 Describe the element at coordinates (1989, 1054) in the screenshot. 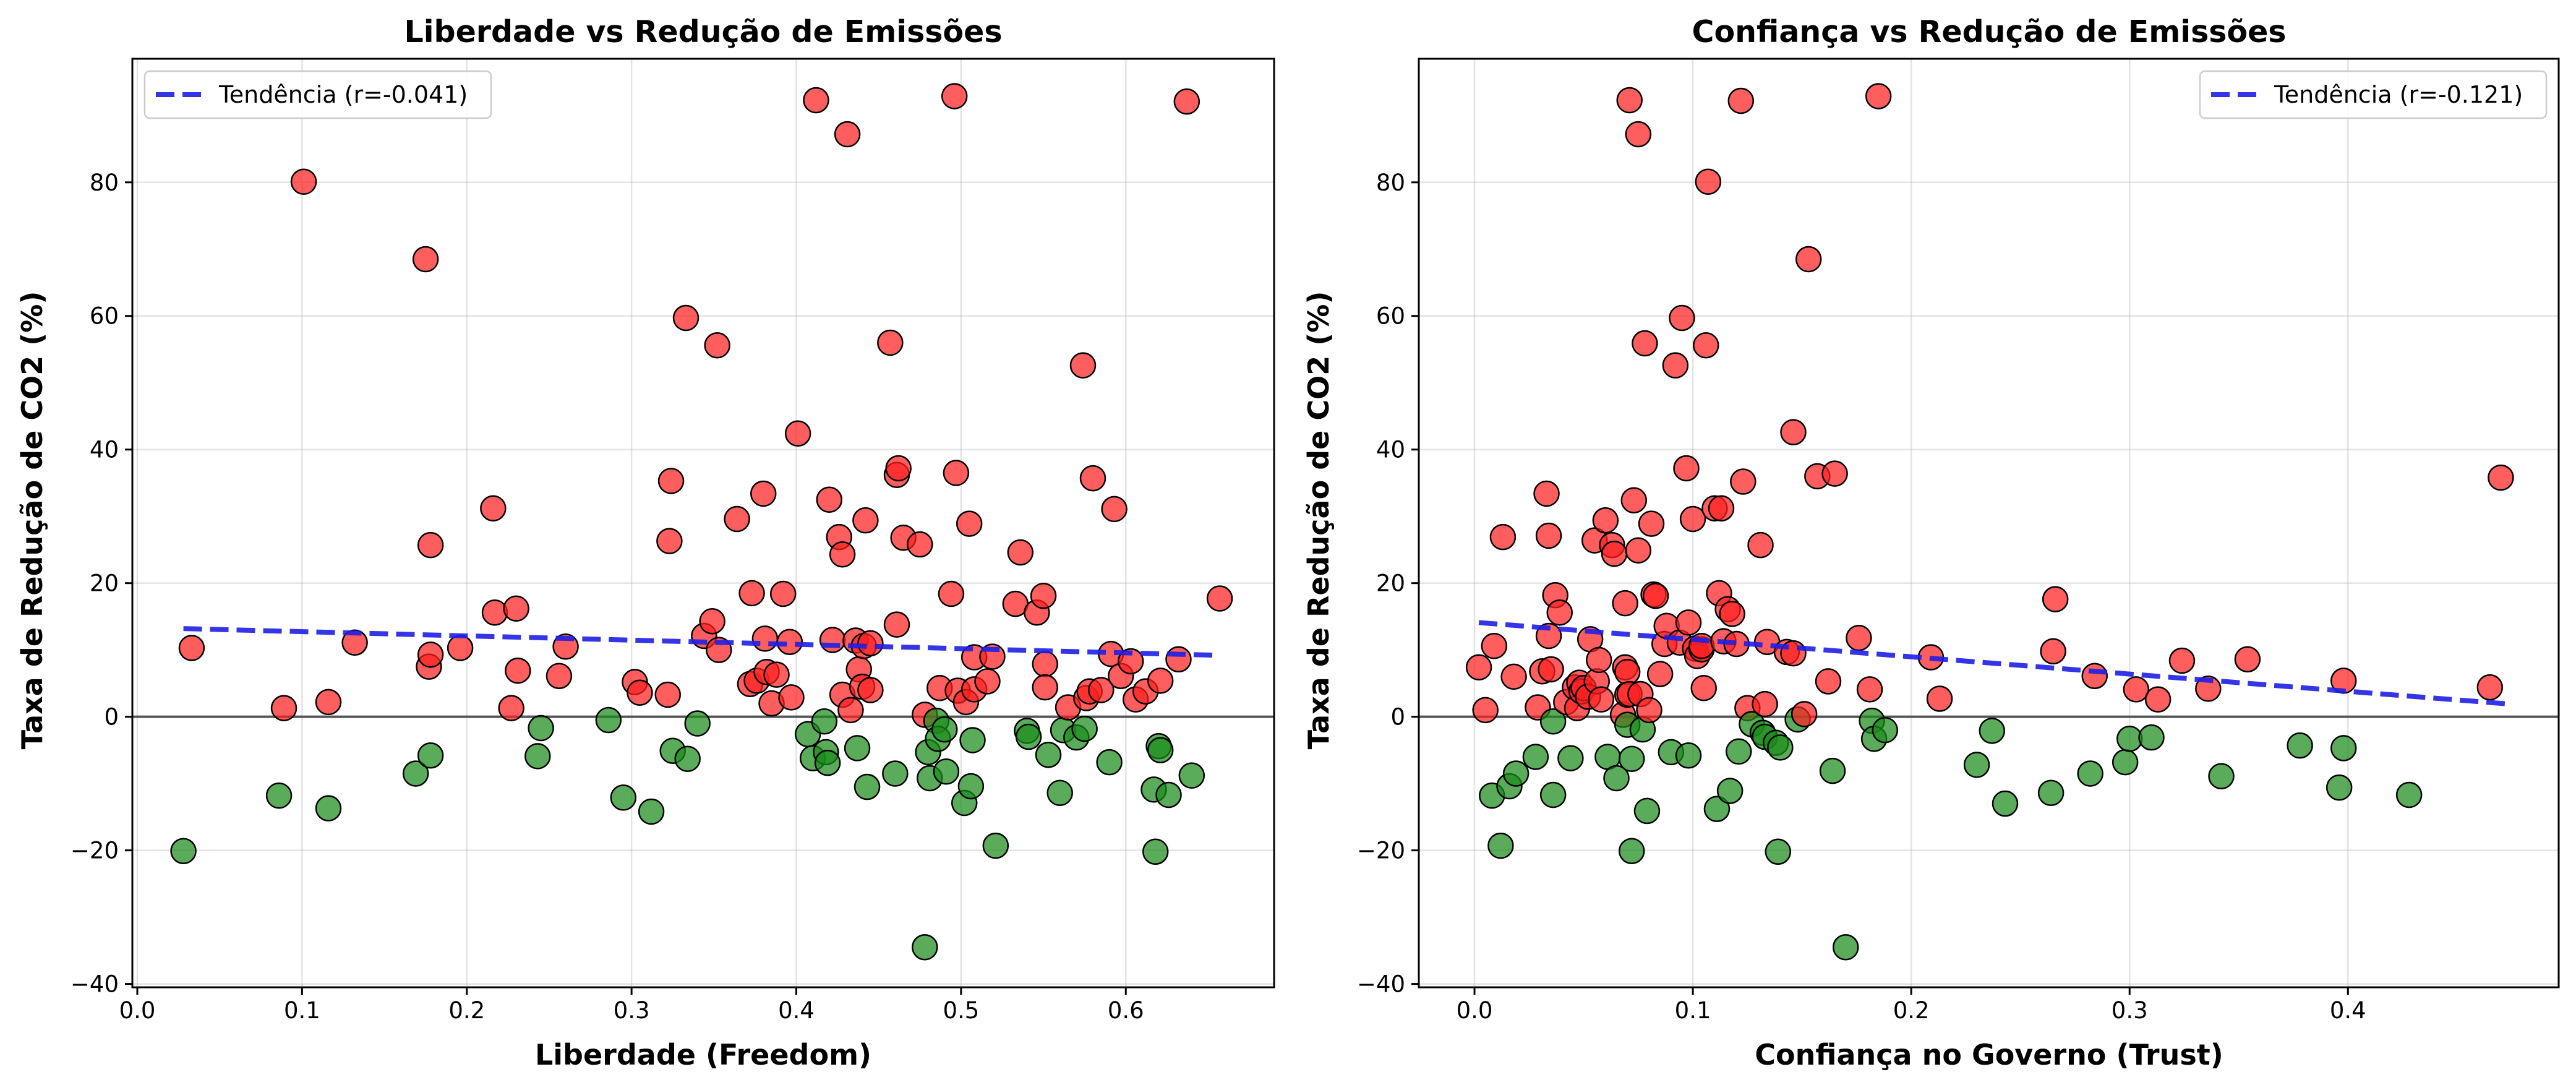

I see `x-axis-label: Confiança no Governo (Trust)` at that location.